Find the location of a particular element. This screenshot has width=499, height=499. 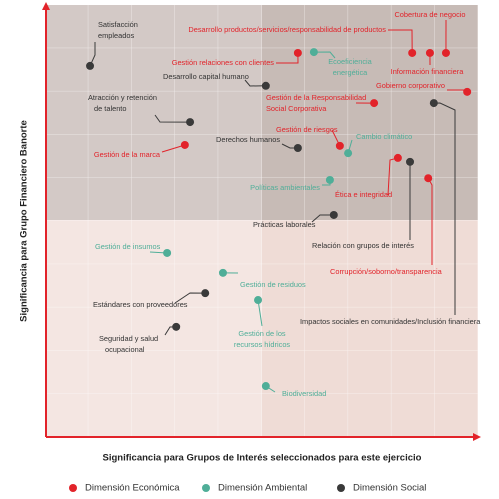

legend-label: Dimensión Social is located at coordinates (389, 488).